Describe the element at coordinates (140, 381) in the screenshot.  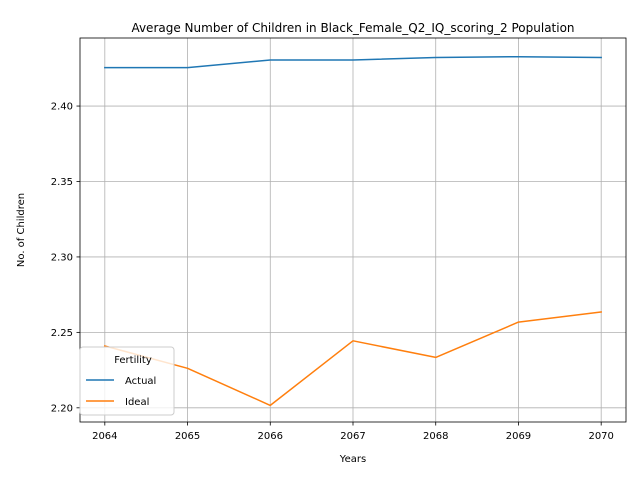
I see `legend-label-actual: Actual` at that location.